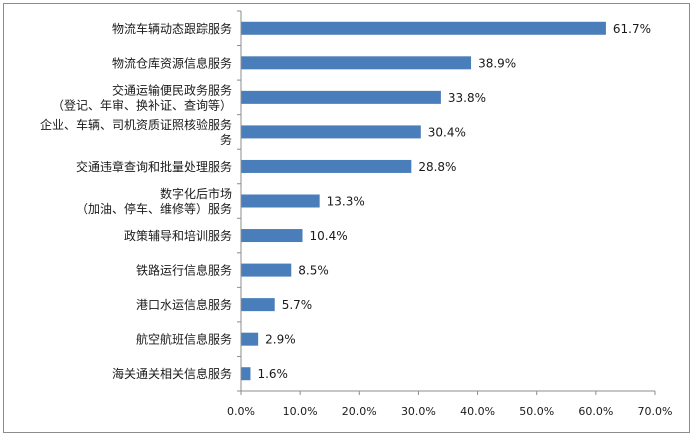 This screenshot has height=437, width=694. I want to click on category-label: 铁路运行信息服务, so click(184, 270).